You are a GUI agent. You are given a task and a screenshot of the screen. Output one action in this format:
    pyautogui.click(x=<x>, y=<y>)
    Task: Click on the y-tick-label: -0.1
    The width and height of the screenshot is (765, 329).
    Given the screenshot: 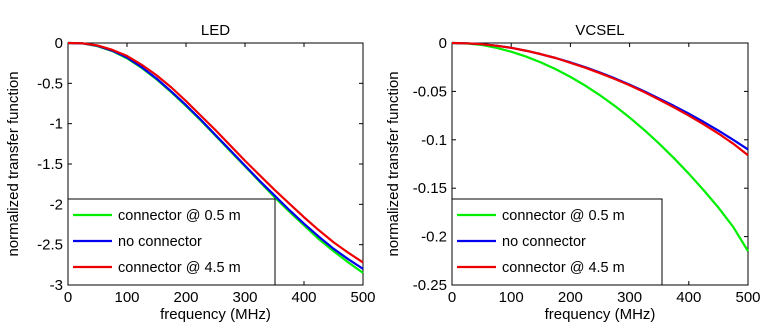 What is the action you would take?
    pyautogui.click(x=434, y=140)
    